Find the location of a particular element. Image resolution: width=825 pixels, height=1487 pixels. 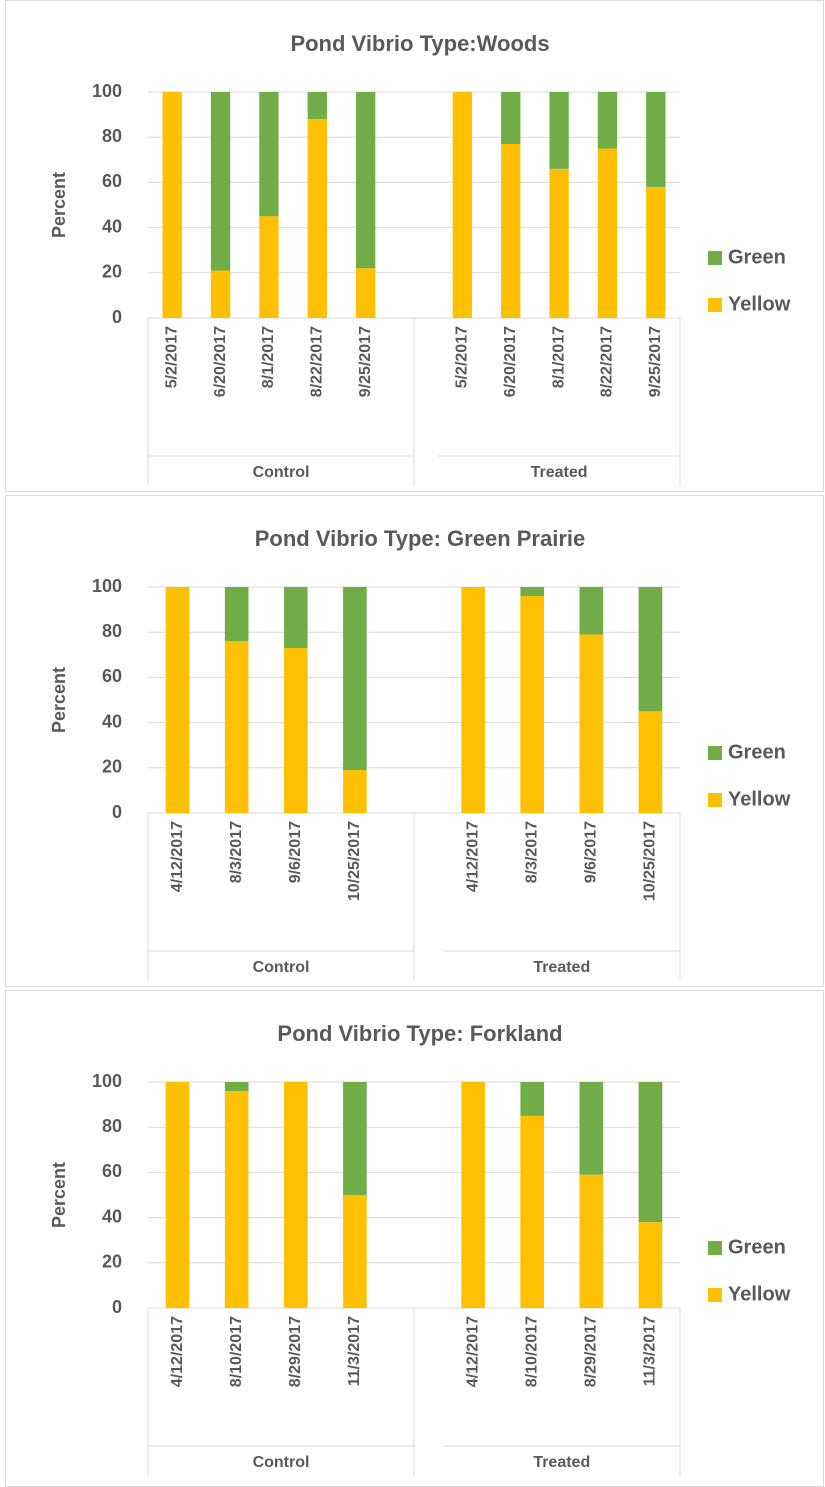

x-tick-label: 8/3/2017 is located at coordinates (531, 852).